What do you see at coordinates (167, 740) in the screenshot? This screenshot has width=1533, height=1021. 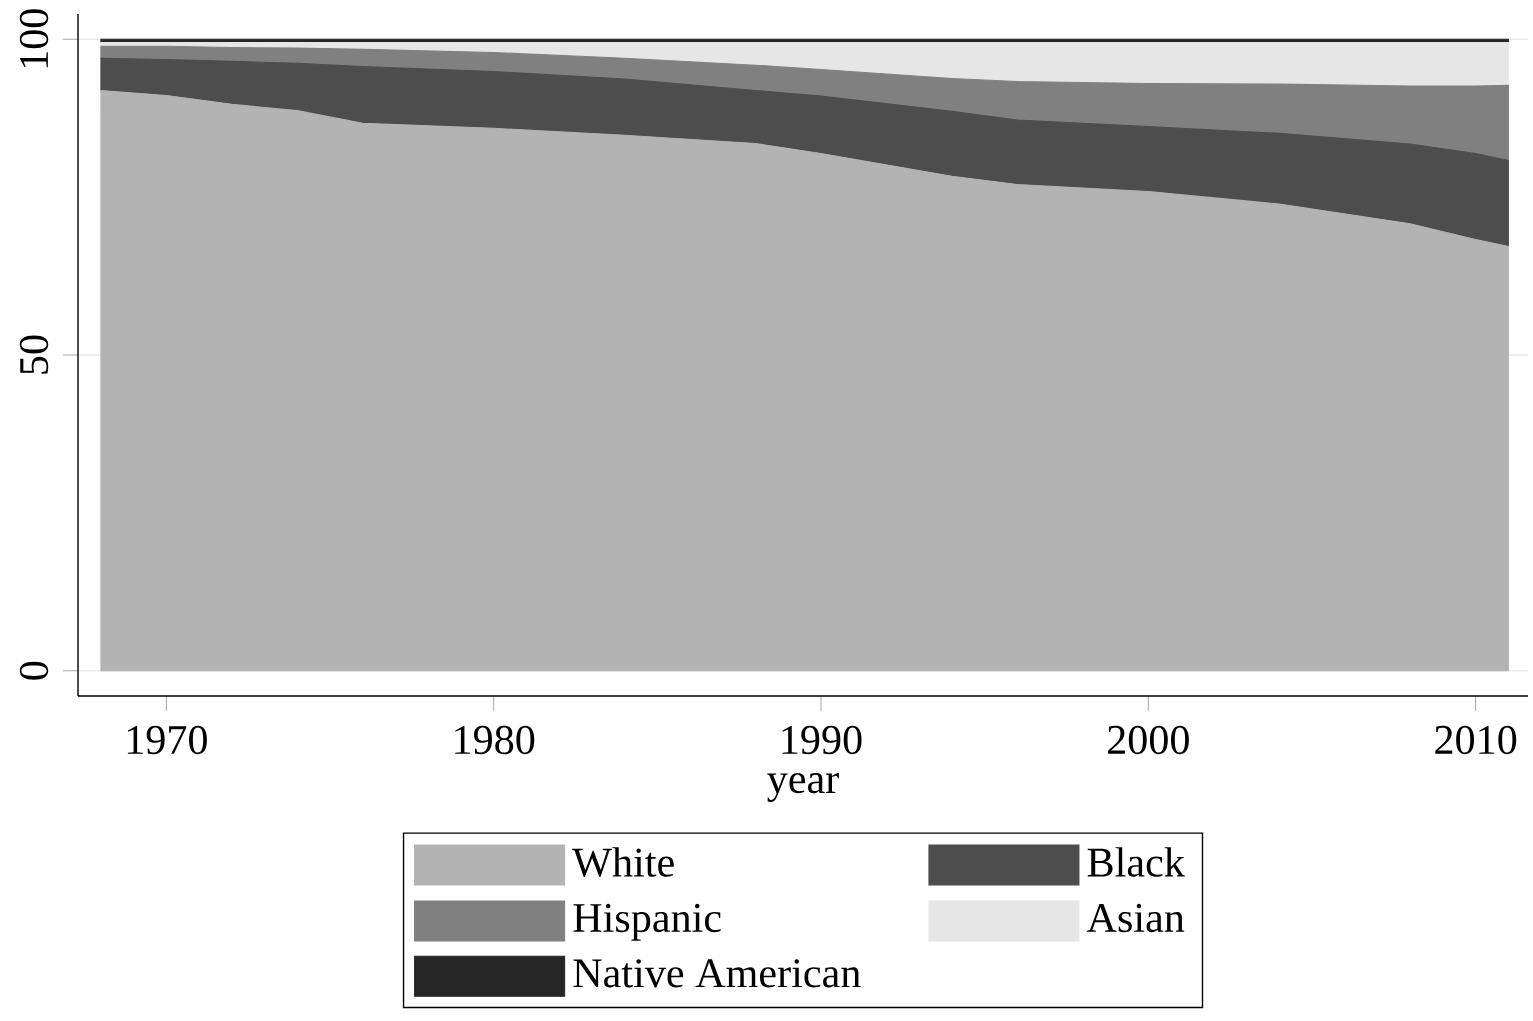 I see `x-tick-label: 1970` at bounding box center [167, 740].